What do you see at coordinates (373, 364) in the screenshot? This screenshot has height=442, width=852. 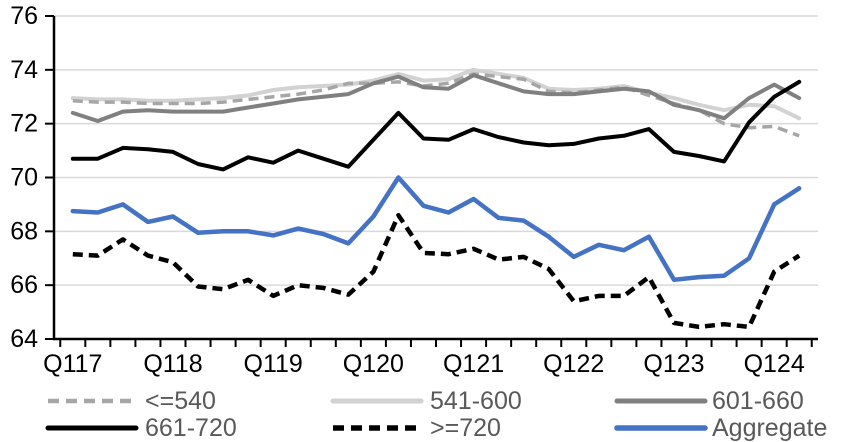 I see `x-axis-label-Q120: Q120` at bounding box center [373, 364].